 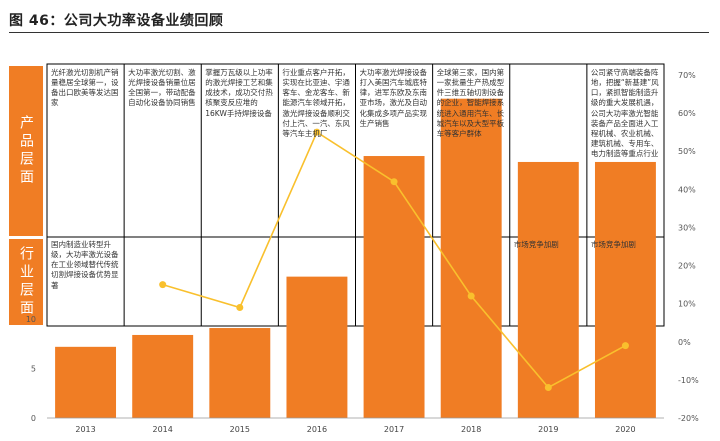 What do you see at coordinates (85, 265) in the screenshot?
I see `industry-note-2013: 国内制造业转型升级，大功率激光设备在工业领域替代传统切割焊接设备优势显著` at bounding box center [85, 265].